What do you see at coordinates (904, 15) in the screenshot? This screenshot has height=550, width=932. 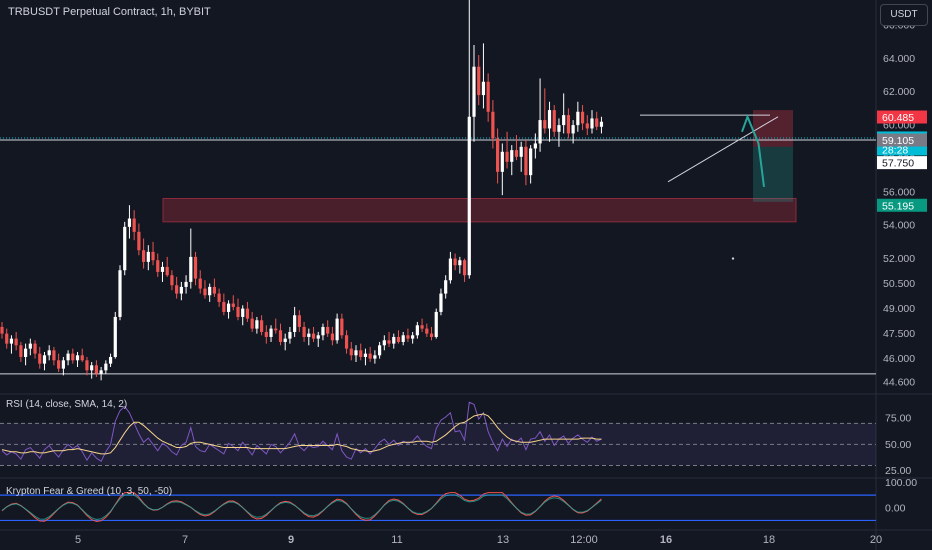 I see `currency-button: USDT` at bounding box center [904, 15].